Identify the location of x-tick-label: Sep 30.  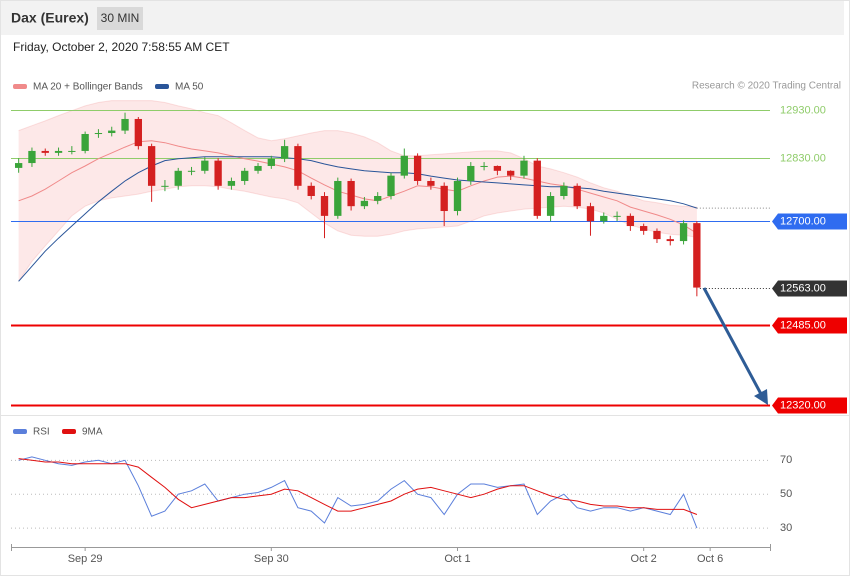
(271, 559).